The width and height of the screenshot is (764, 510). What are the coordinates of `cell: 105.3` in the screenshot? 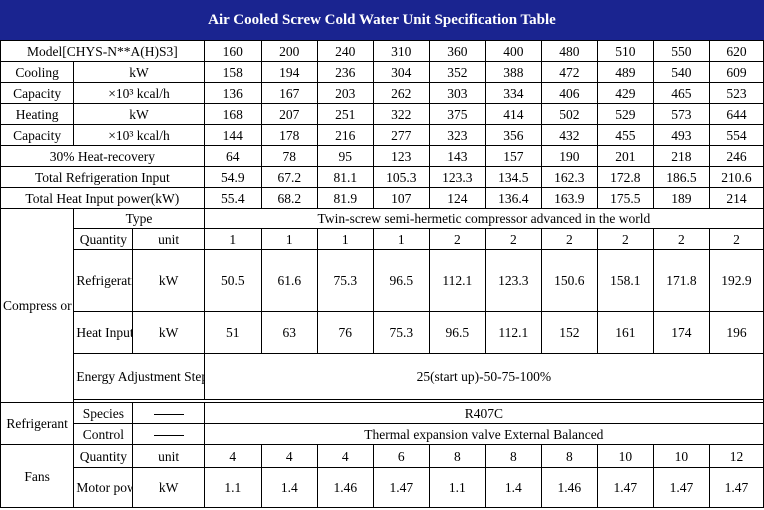 It's located at (401, 177).